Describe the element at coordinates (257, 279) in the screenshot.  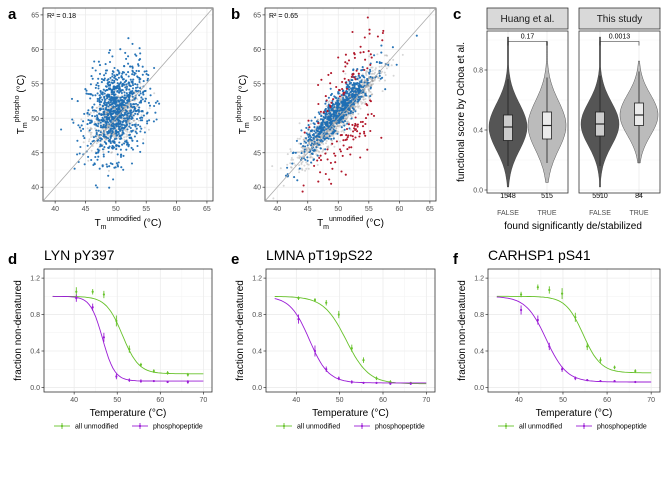
I see `y-tick-label: 1.2` at that location.